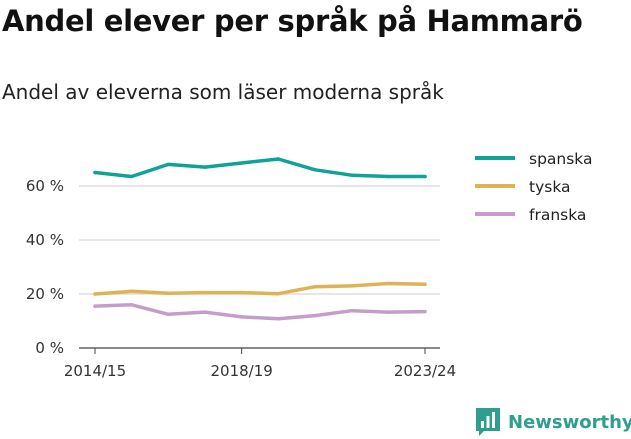  I want to click on y-tick-label: 20 %, so click(45, 294).